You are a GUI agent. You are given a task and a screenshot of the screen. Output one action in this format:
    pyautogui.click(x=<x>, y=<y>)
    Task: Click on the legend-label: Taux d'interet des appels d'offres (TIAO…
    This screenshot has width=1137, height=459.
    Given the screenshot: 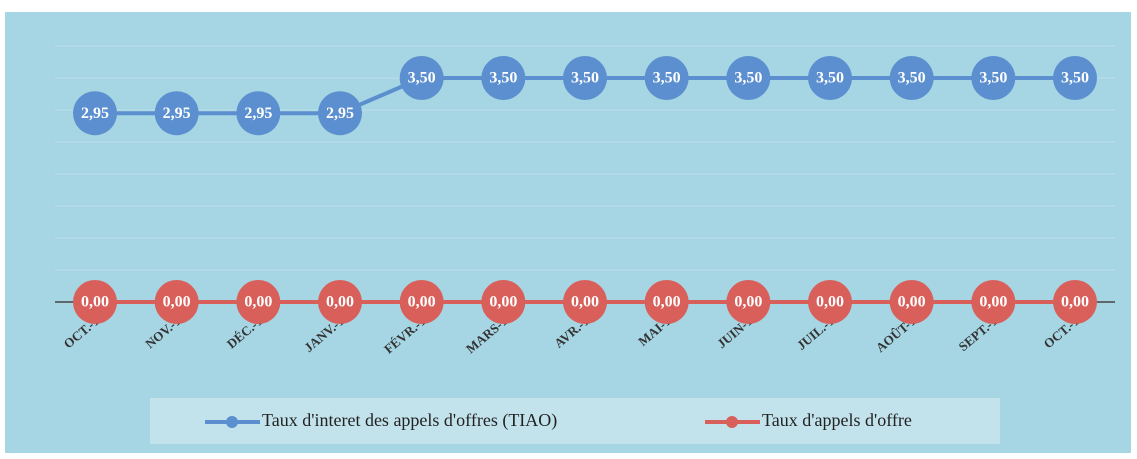 What is the action you would take?
    pyautogui.click(x=409, y=420)
    